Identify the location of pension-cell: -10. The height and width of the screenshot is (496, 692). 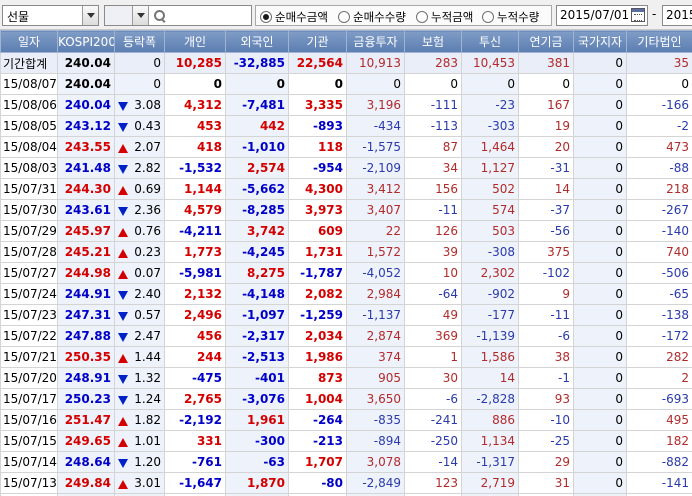
(546, 420).